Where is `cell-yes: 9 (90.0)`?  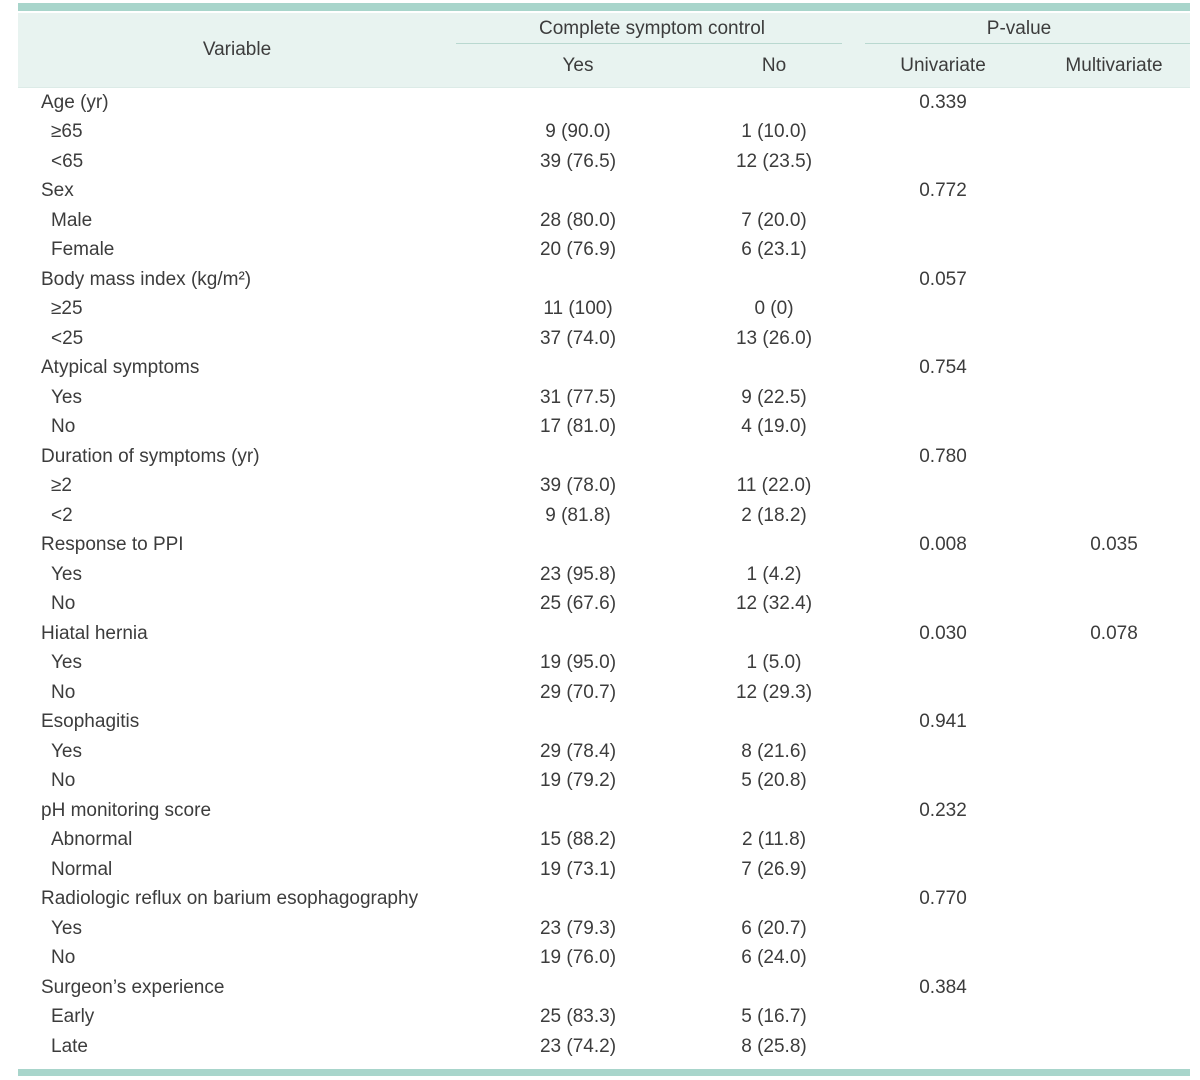 cell-yes: 9 (90.0) is located at coordinates (578, 132).